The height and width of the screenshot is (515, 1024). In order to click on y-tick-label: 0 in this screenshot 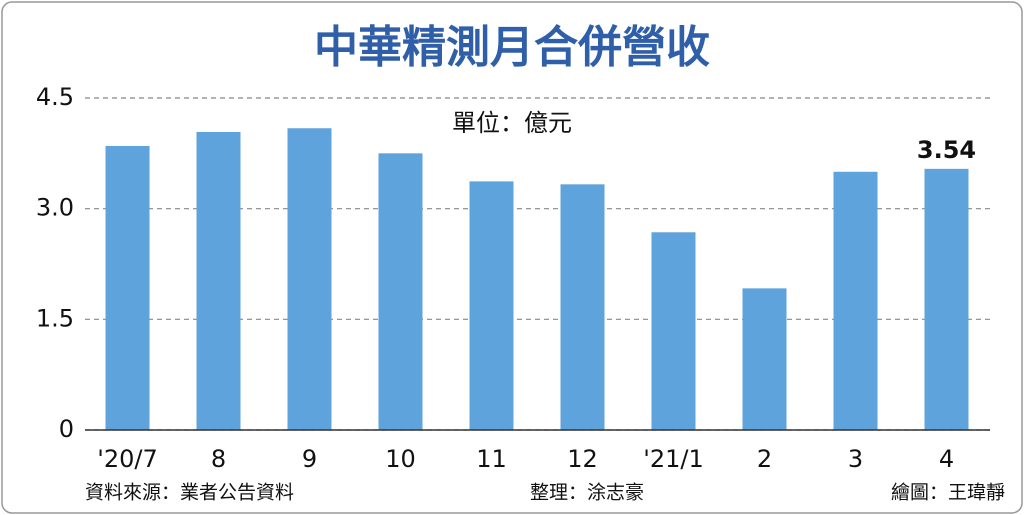, I will do `click(66, 429)`.